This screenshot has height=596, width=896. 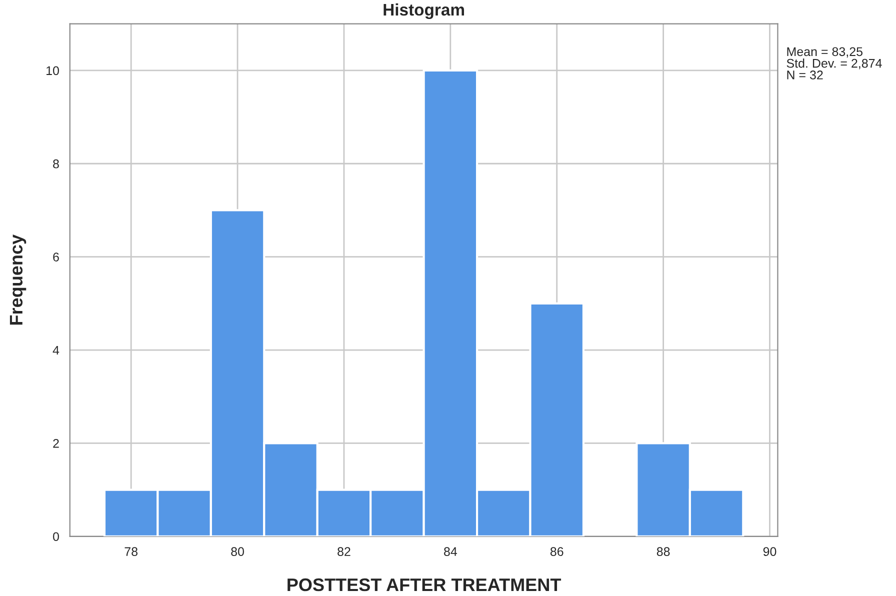 What do you see at coordinates (56, 443) in the screenshot?
I see `y-tick-label: 2` at bounding box center [56, 443].